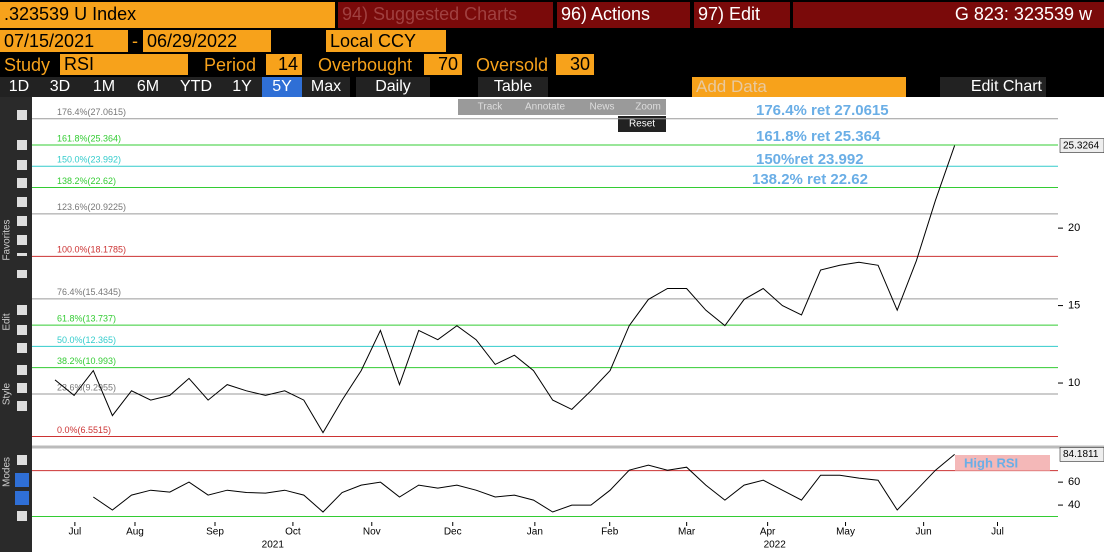 The image size is (1104, 552). What do you see at coordinates (7, 321) in the screenshot?
I see `sidebar-label: Edit` at bounding box center [7, 321].